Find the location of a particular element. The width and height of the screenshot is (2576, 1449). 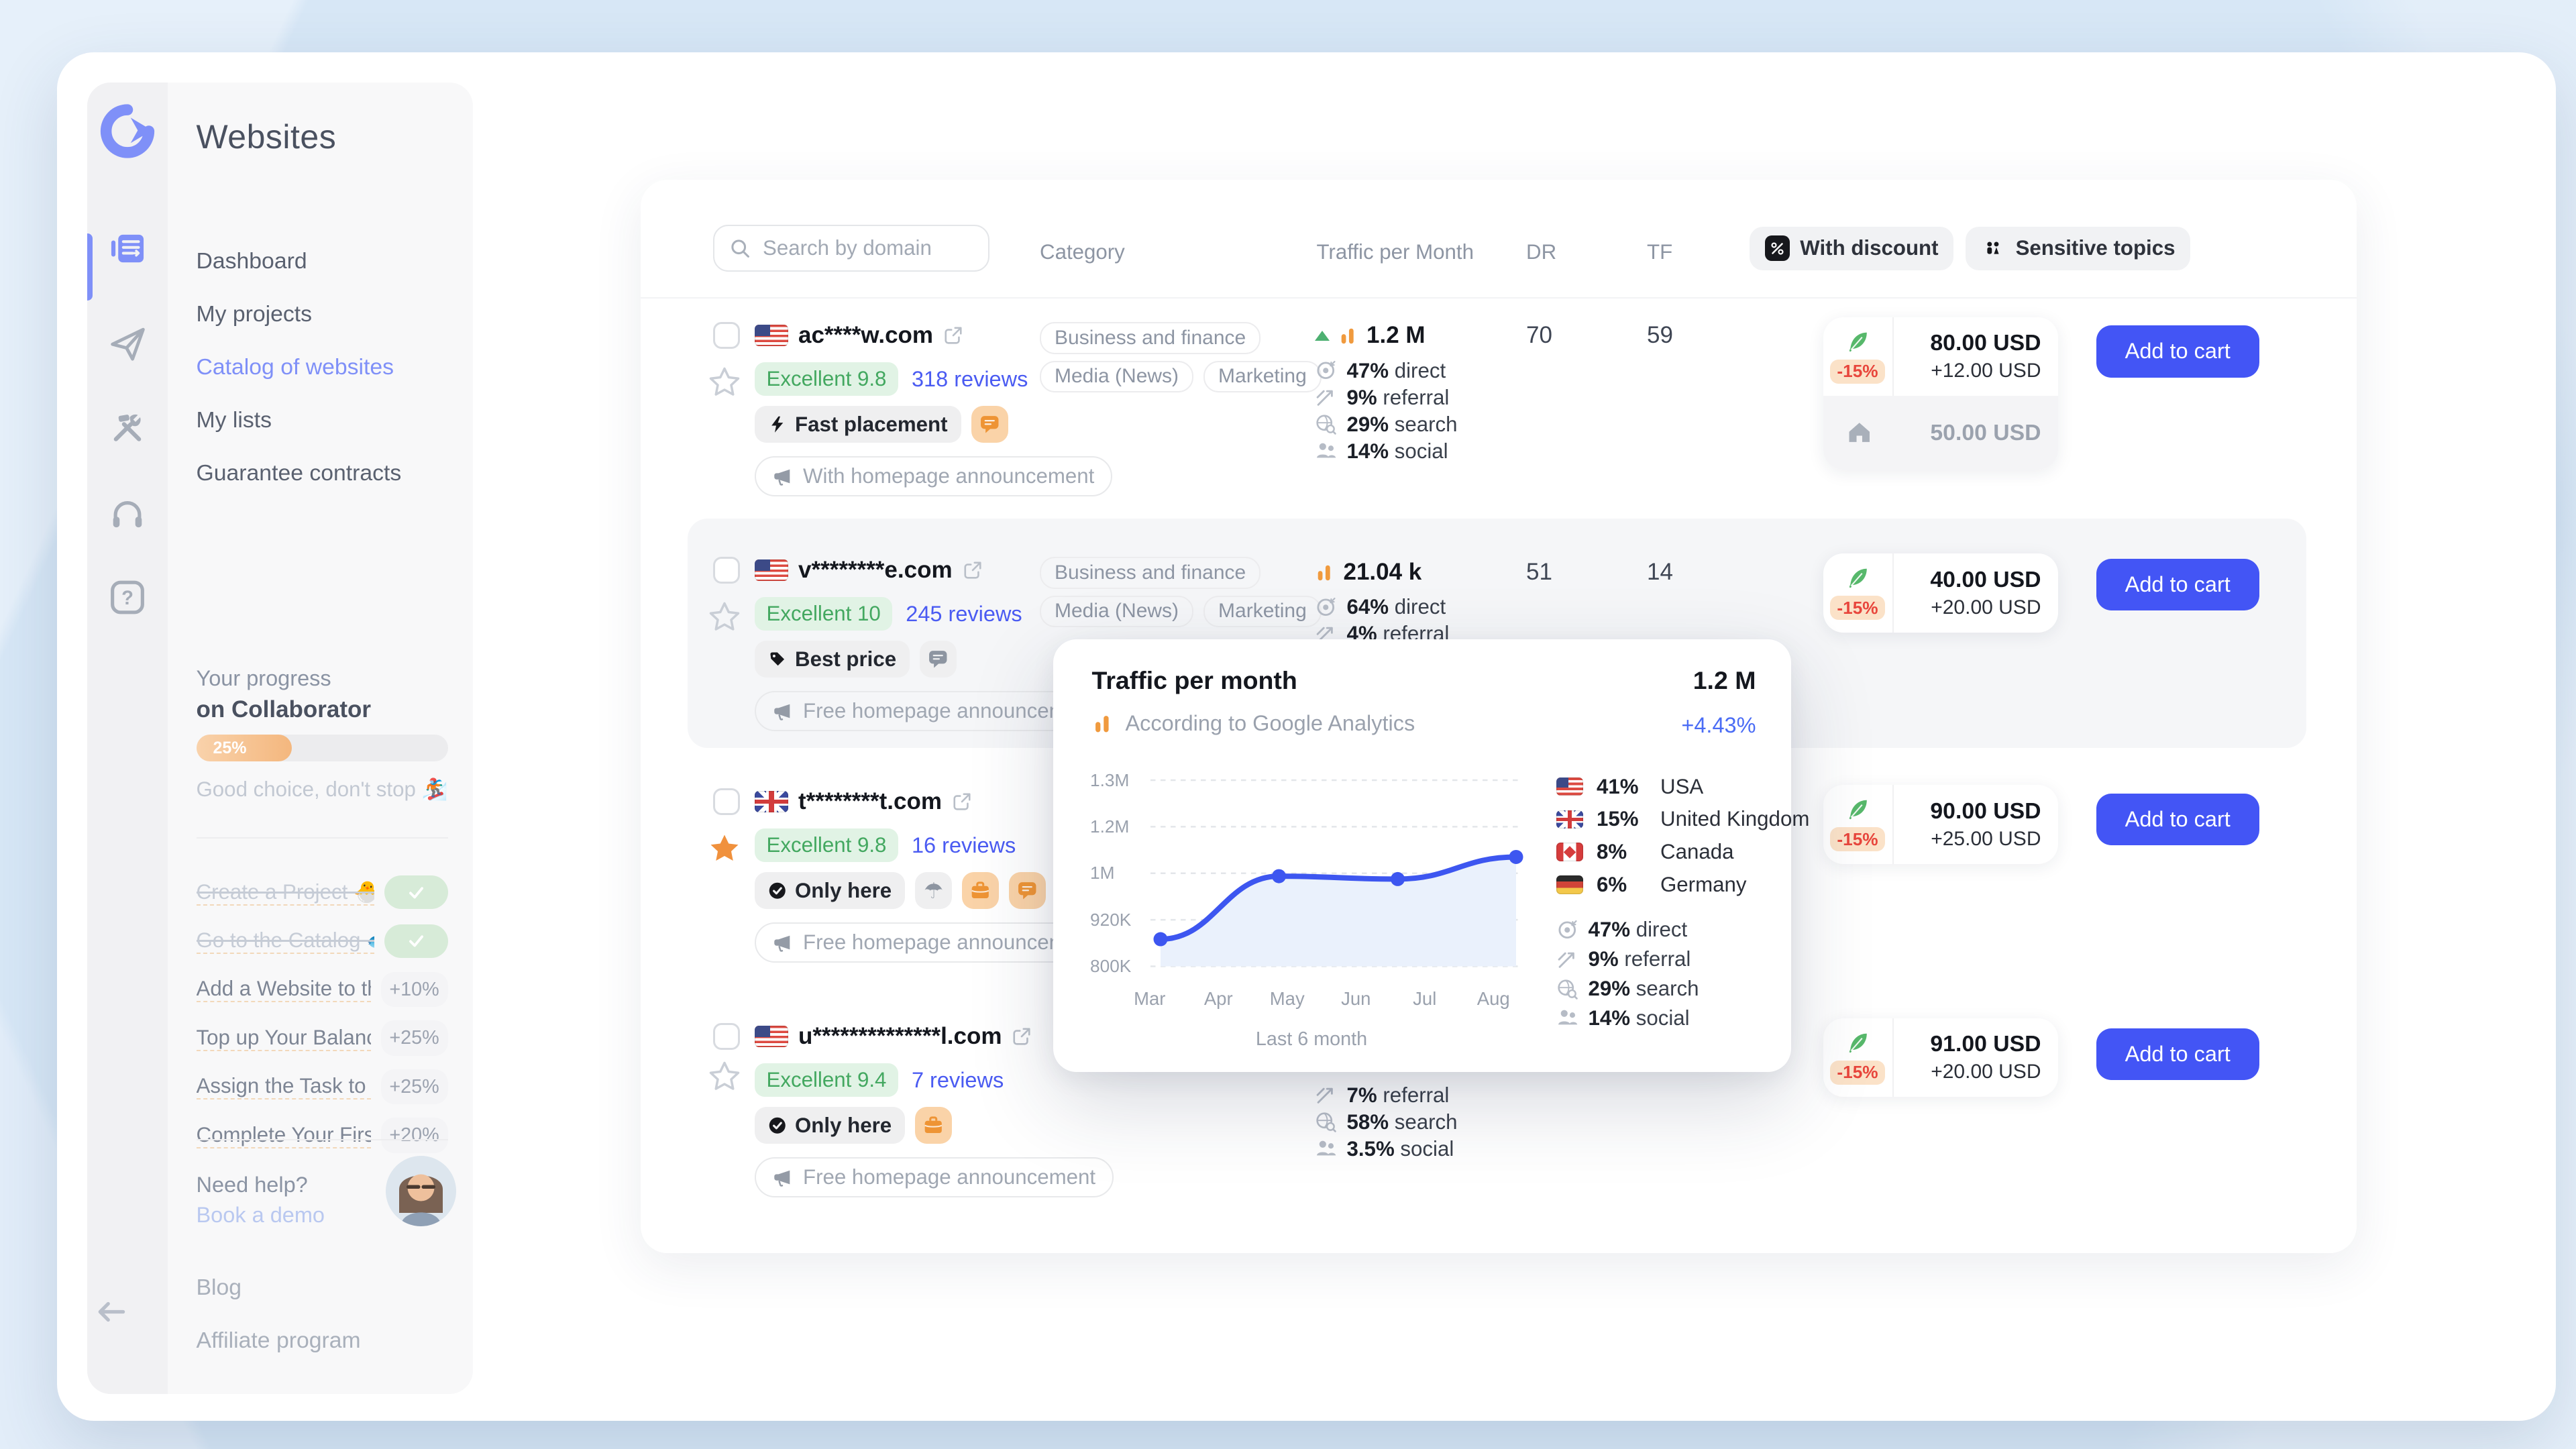

reviews-link: 245 reviews is located at coordinates (964, 613).